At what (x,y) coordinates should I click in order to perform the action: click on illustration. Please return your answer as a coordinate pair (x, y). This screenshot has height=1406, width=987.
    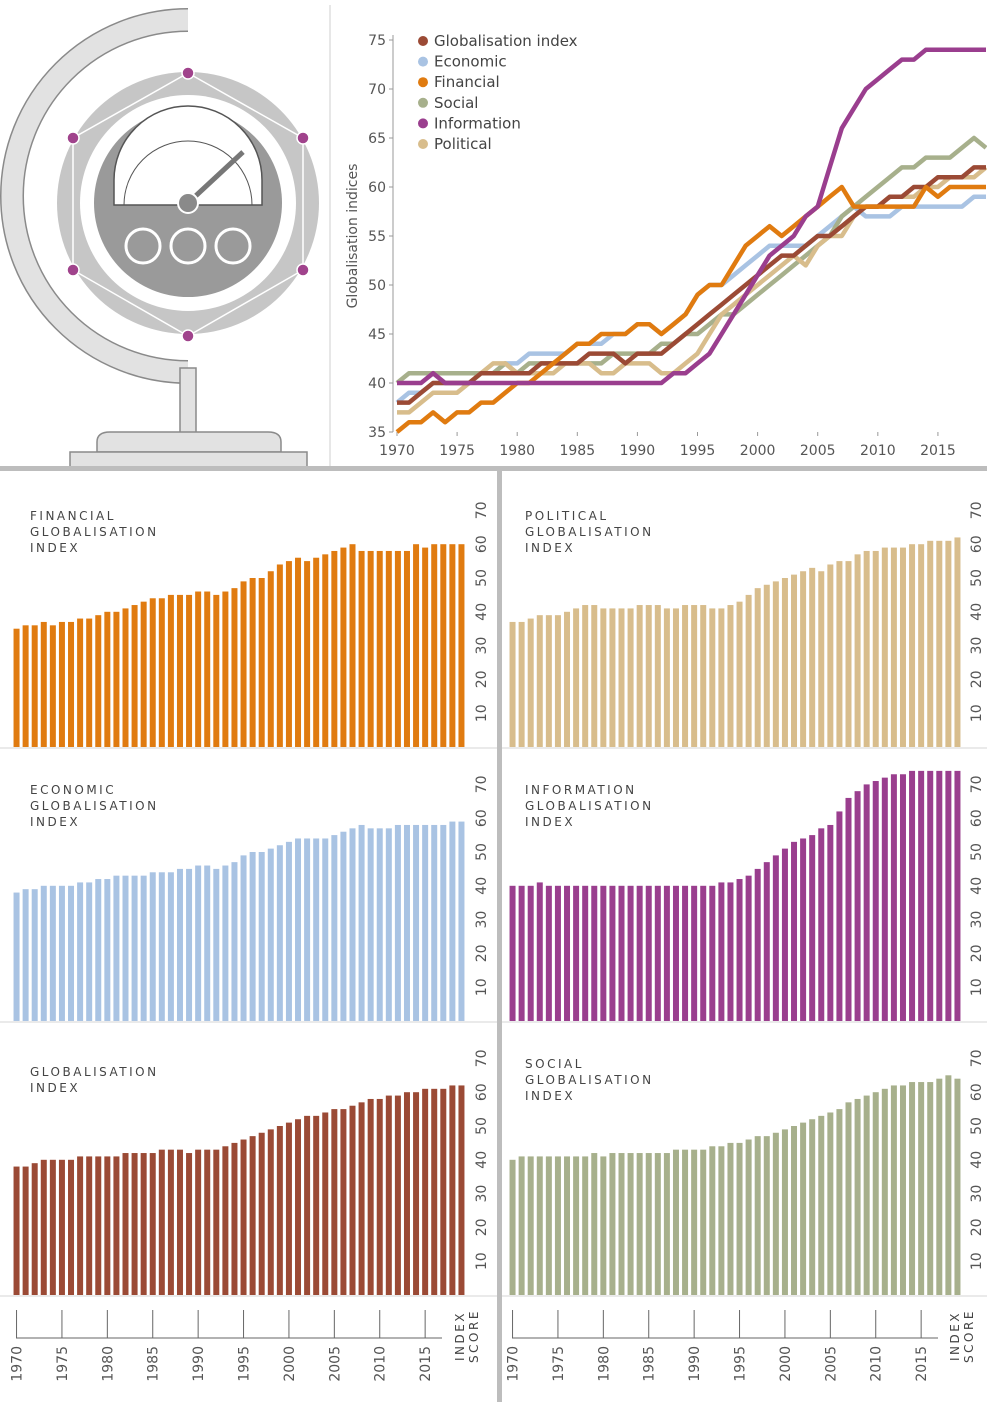
    Looking at the image, I should click on (159, 239).